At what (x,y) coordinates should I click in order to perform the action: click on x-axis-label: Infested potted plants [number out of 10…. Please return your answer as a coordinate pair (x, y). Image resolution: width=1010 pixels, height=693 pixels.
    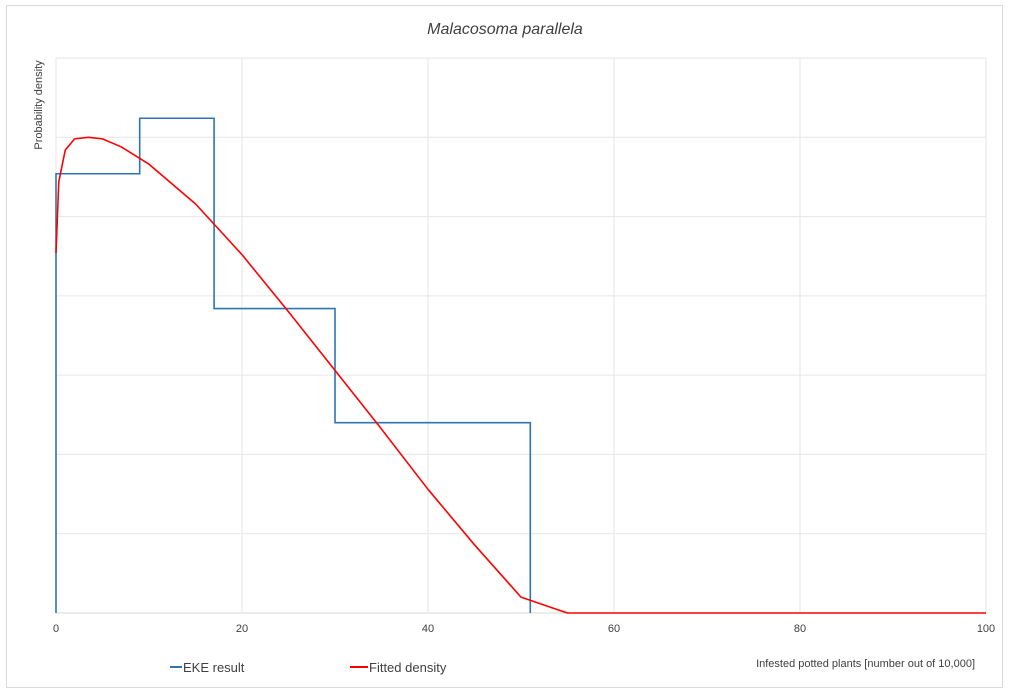
    Looking at the image, I should click on (865, 664).